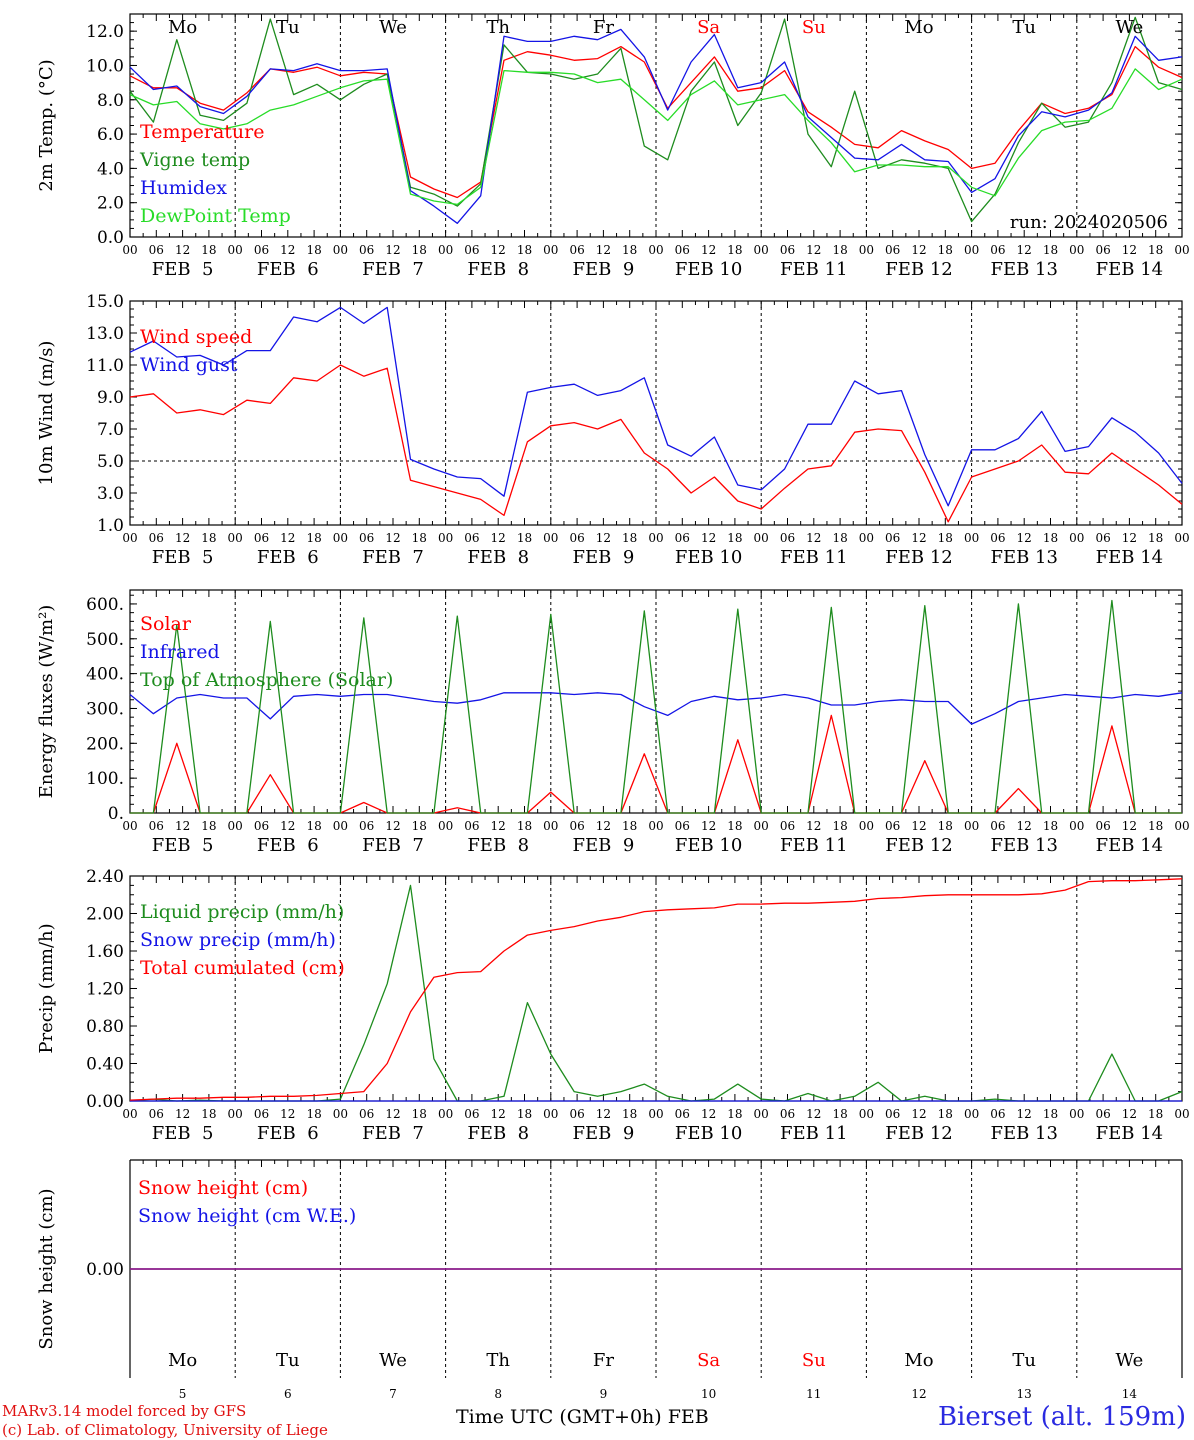  What do you see at coordinates (813, 269) in the screenshot?
I see `date-label: FEB 11` at bounding box center [813, 269].